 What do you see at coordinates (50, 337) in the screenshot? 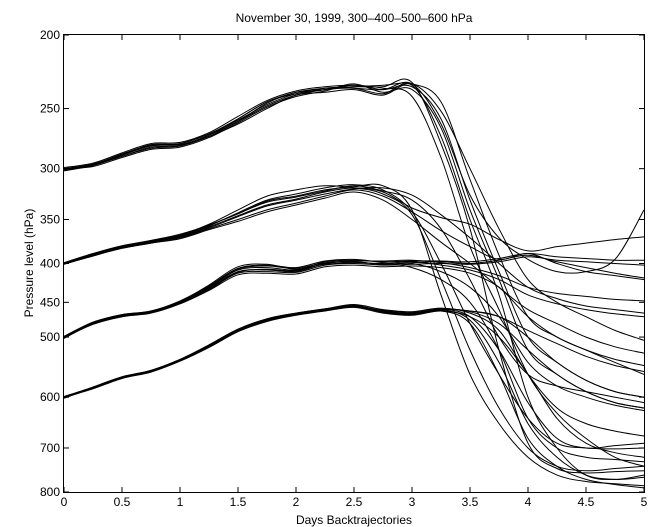
I see `y-tick-label: 500` at bounding box center [50, 337].